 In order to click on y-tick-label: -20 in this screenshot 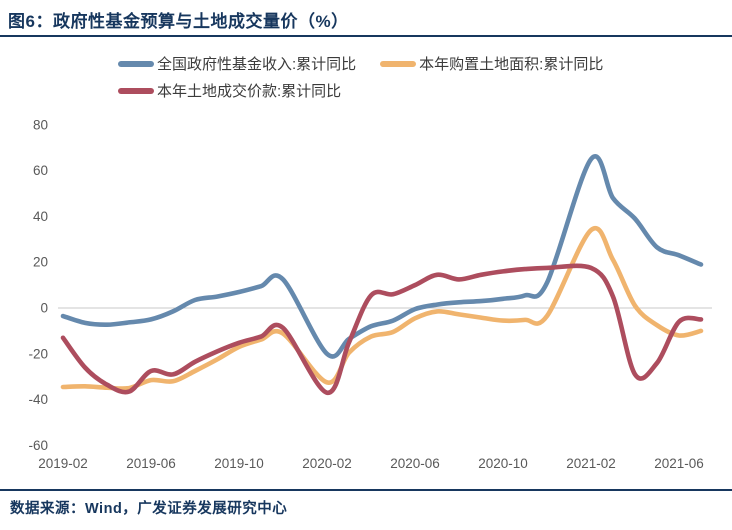, I will do `click(38, 353)`.